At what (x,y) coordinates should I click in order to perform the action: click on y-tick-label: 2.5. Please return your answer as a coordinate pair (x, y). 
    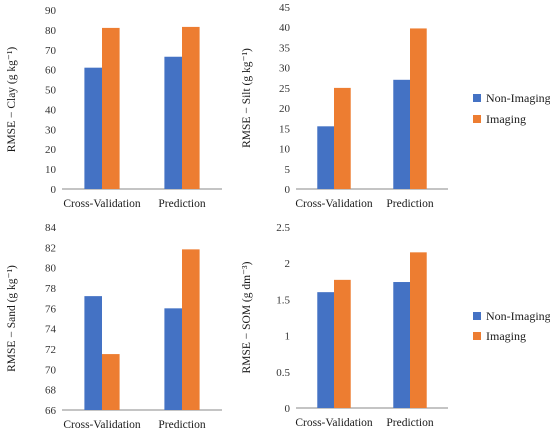
    Looking at the image, I should click on (283, 228).